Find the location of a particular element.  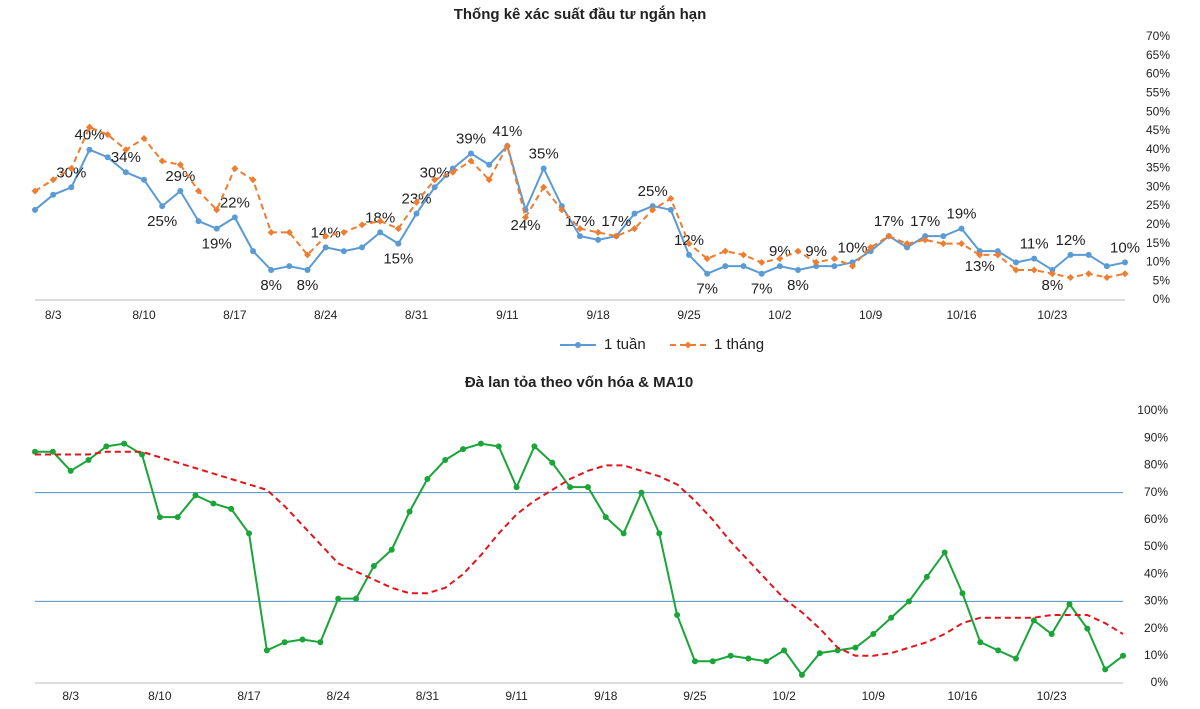

y-tick-label: 60% is located at coordinates (1156, 519).